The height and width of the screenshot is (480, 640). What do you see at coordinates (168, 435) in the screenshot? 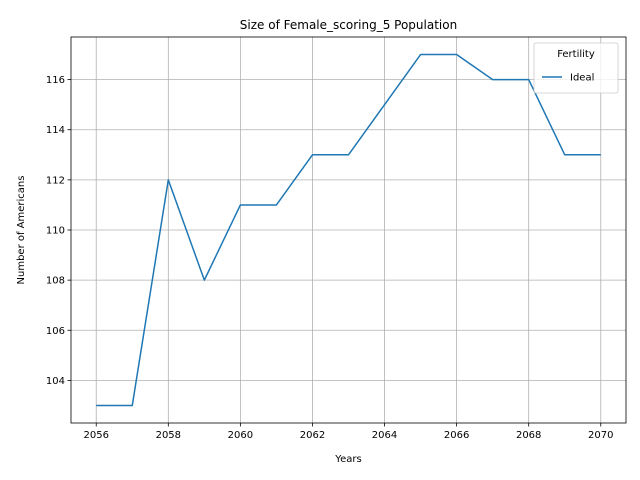
I see `x-tick-label: 2058` at bounding box center [168, 435].